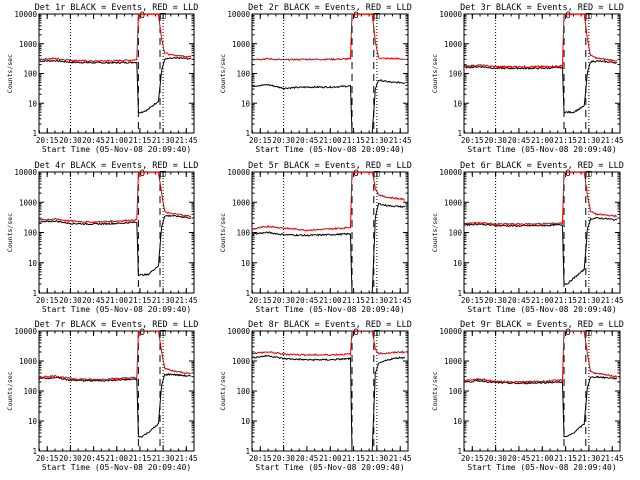  I want to click on panel-title: Det 5r BLACK = Events, RED = LLD, so click(330, 166).